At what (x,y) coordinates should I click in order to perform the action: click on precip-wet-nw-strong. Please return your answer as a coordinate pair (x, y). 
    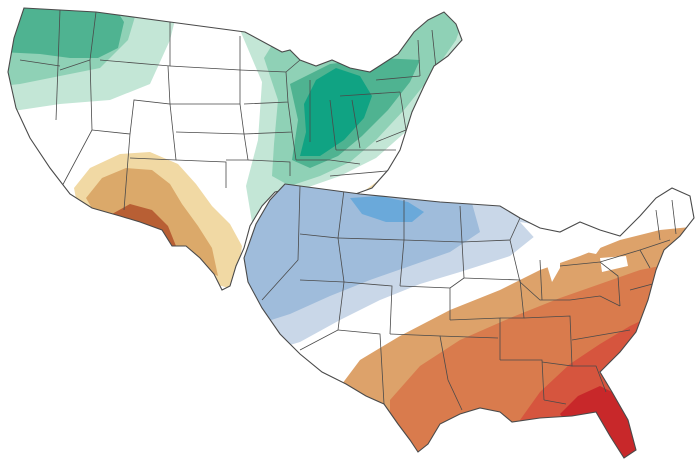
    Looking at the image, I should click on (66, 33).